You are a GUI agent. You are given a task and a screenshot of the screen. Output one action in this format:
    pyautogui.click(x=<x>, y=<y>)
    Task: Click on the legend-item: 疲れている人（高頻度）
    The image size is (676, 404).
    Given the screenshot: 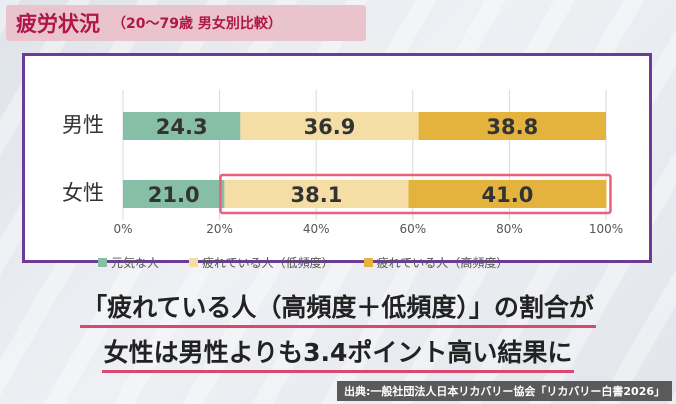 What is the action you would take?
    pyautogui.click(x=436, y=262)
    